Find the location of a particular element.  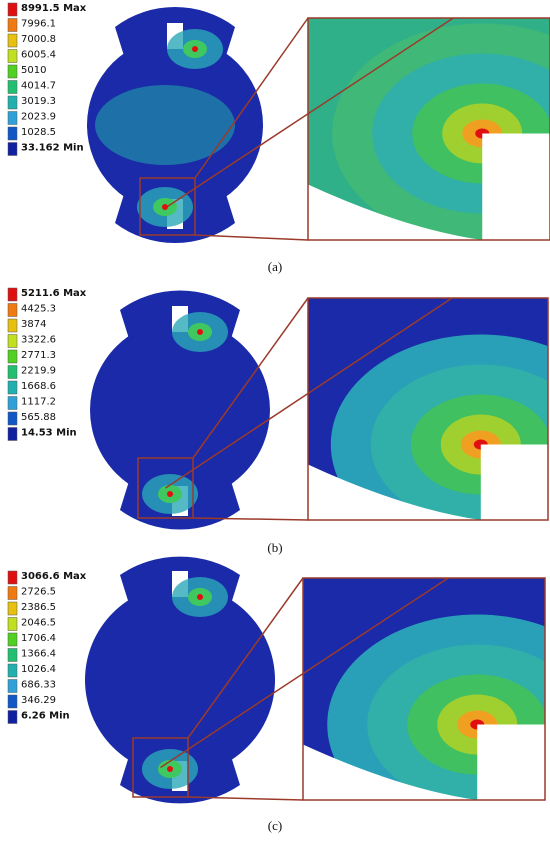

legend-label: 6005.4 is located at coordinates (38, 55).